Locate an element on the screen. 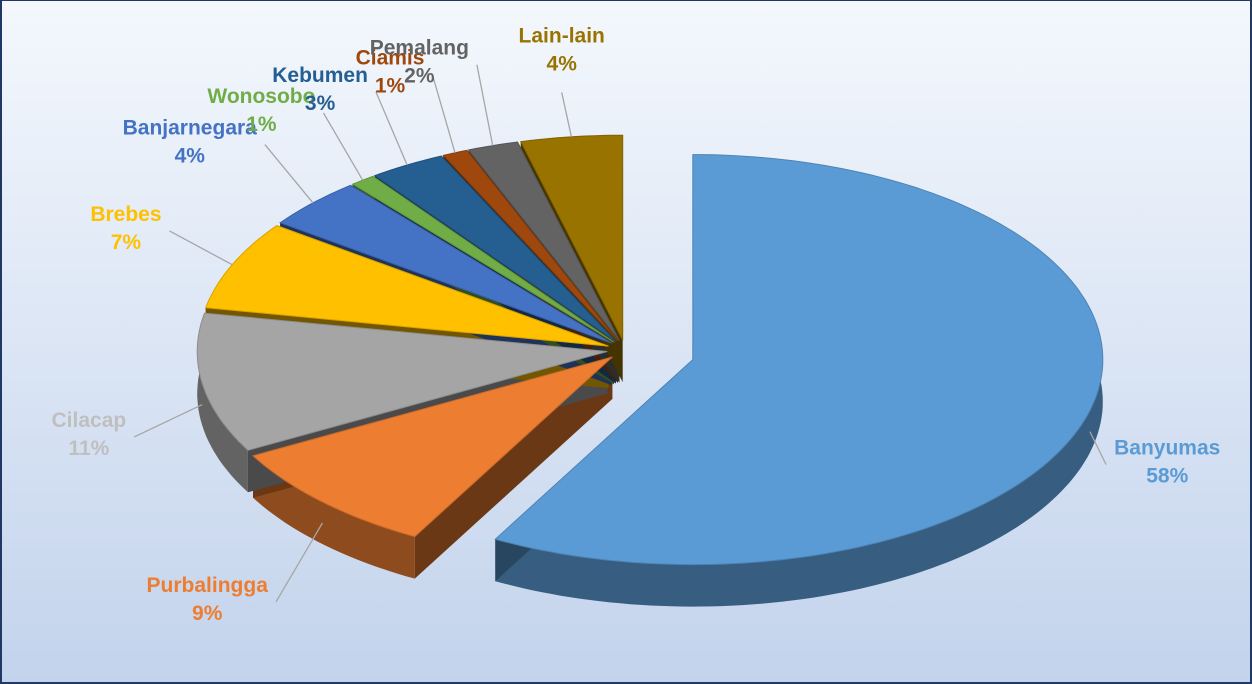  value-label: 11% is located at coordinates (88, 448).